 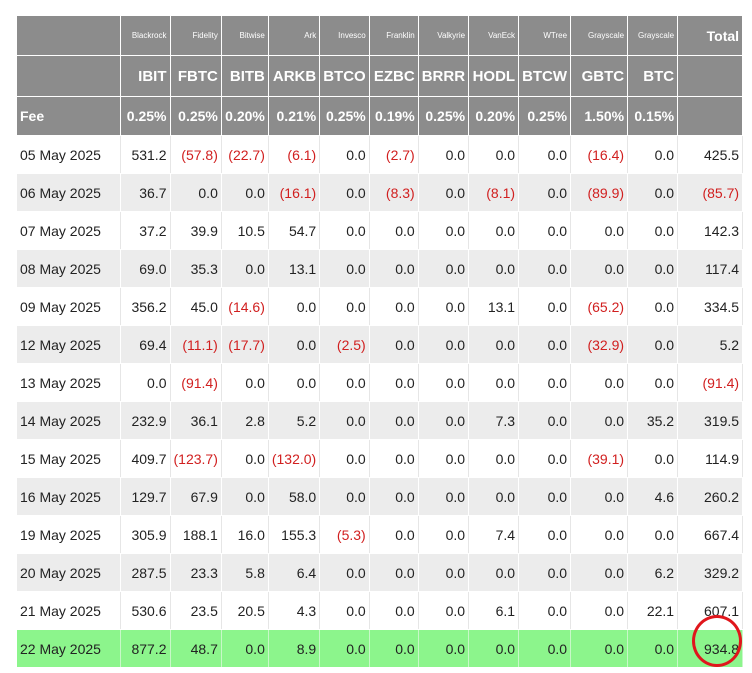 I want to click on row-date: 12 May 2025, so click(x=69, y=344).